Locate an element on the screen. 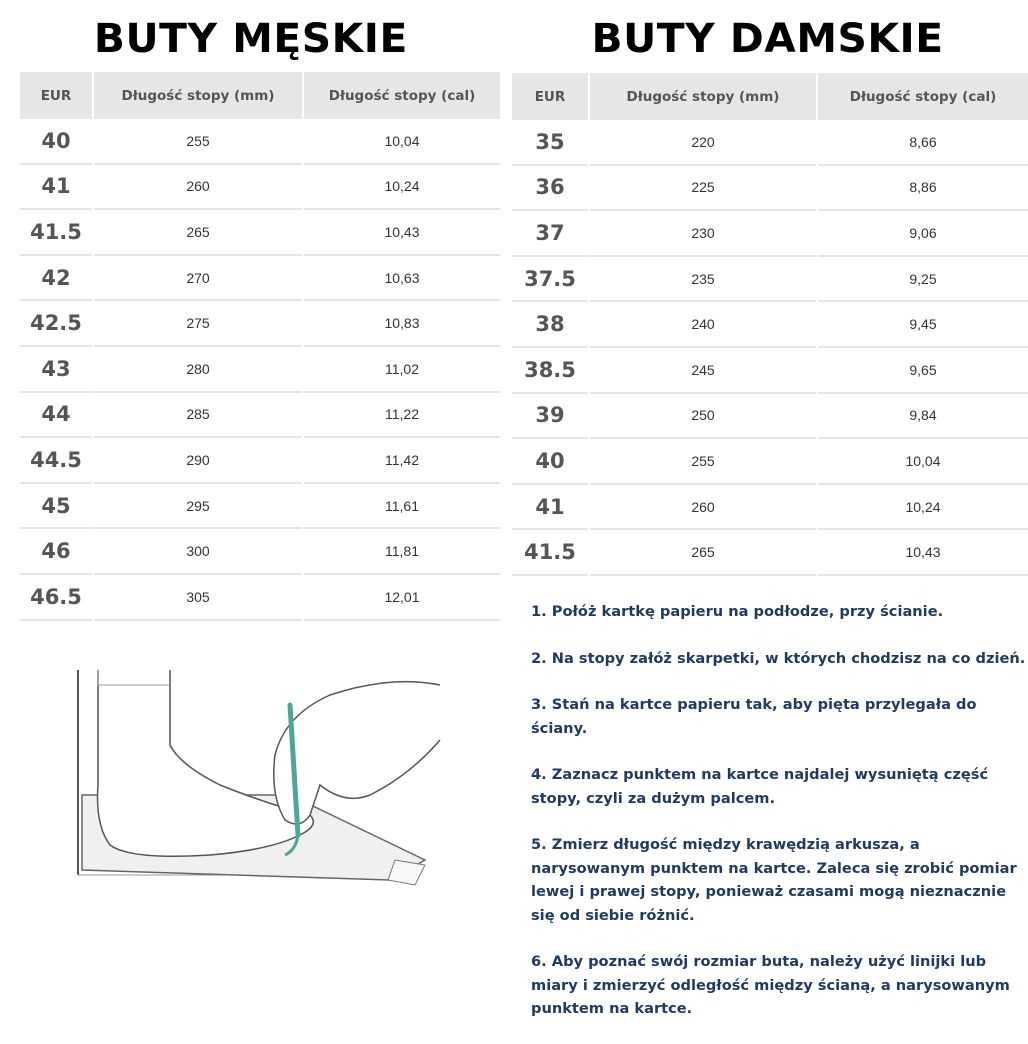 The width and height of the screenshot is (1028, 1044). size-row: 46 300 11,81 is located at coordinates (260, 552).